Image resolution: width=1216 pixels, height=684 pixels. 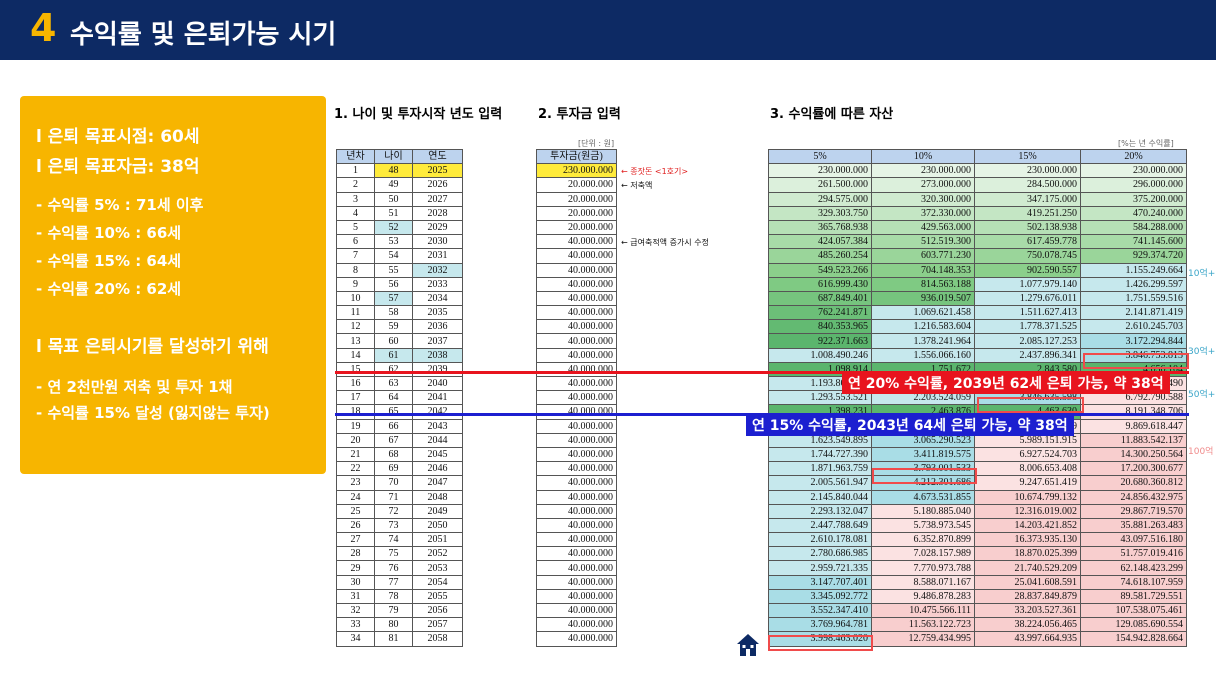 I want to click on table-row: 20.000.000, so click(x=576, y=199).